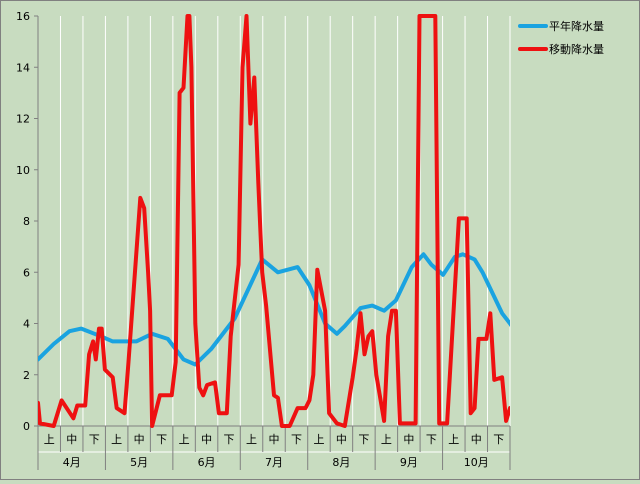  What do you see at coordinates (274, 462) in the screenshot?
I see `x-month-label: 7月` at bounding box center [274, 462].